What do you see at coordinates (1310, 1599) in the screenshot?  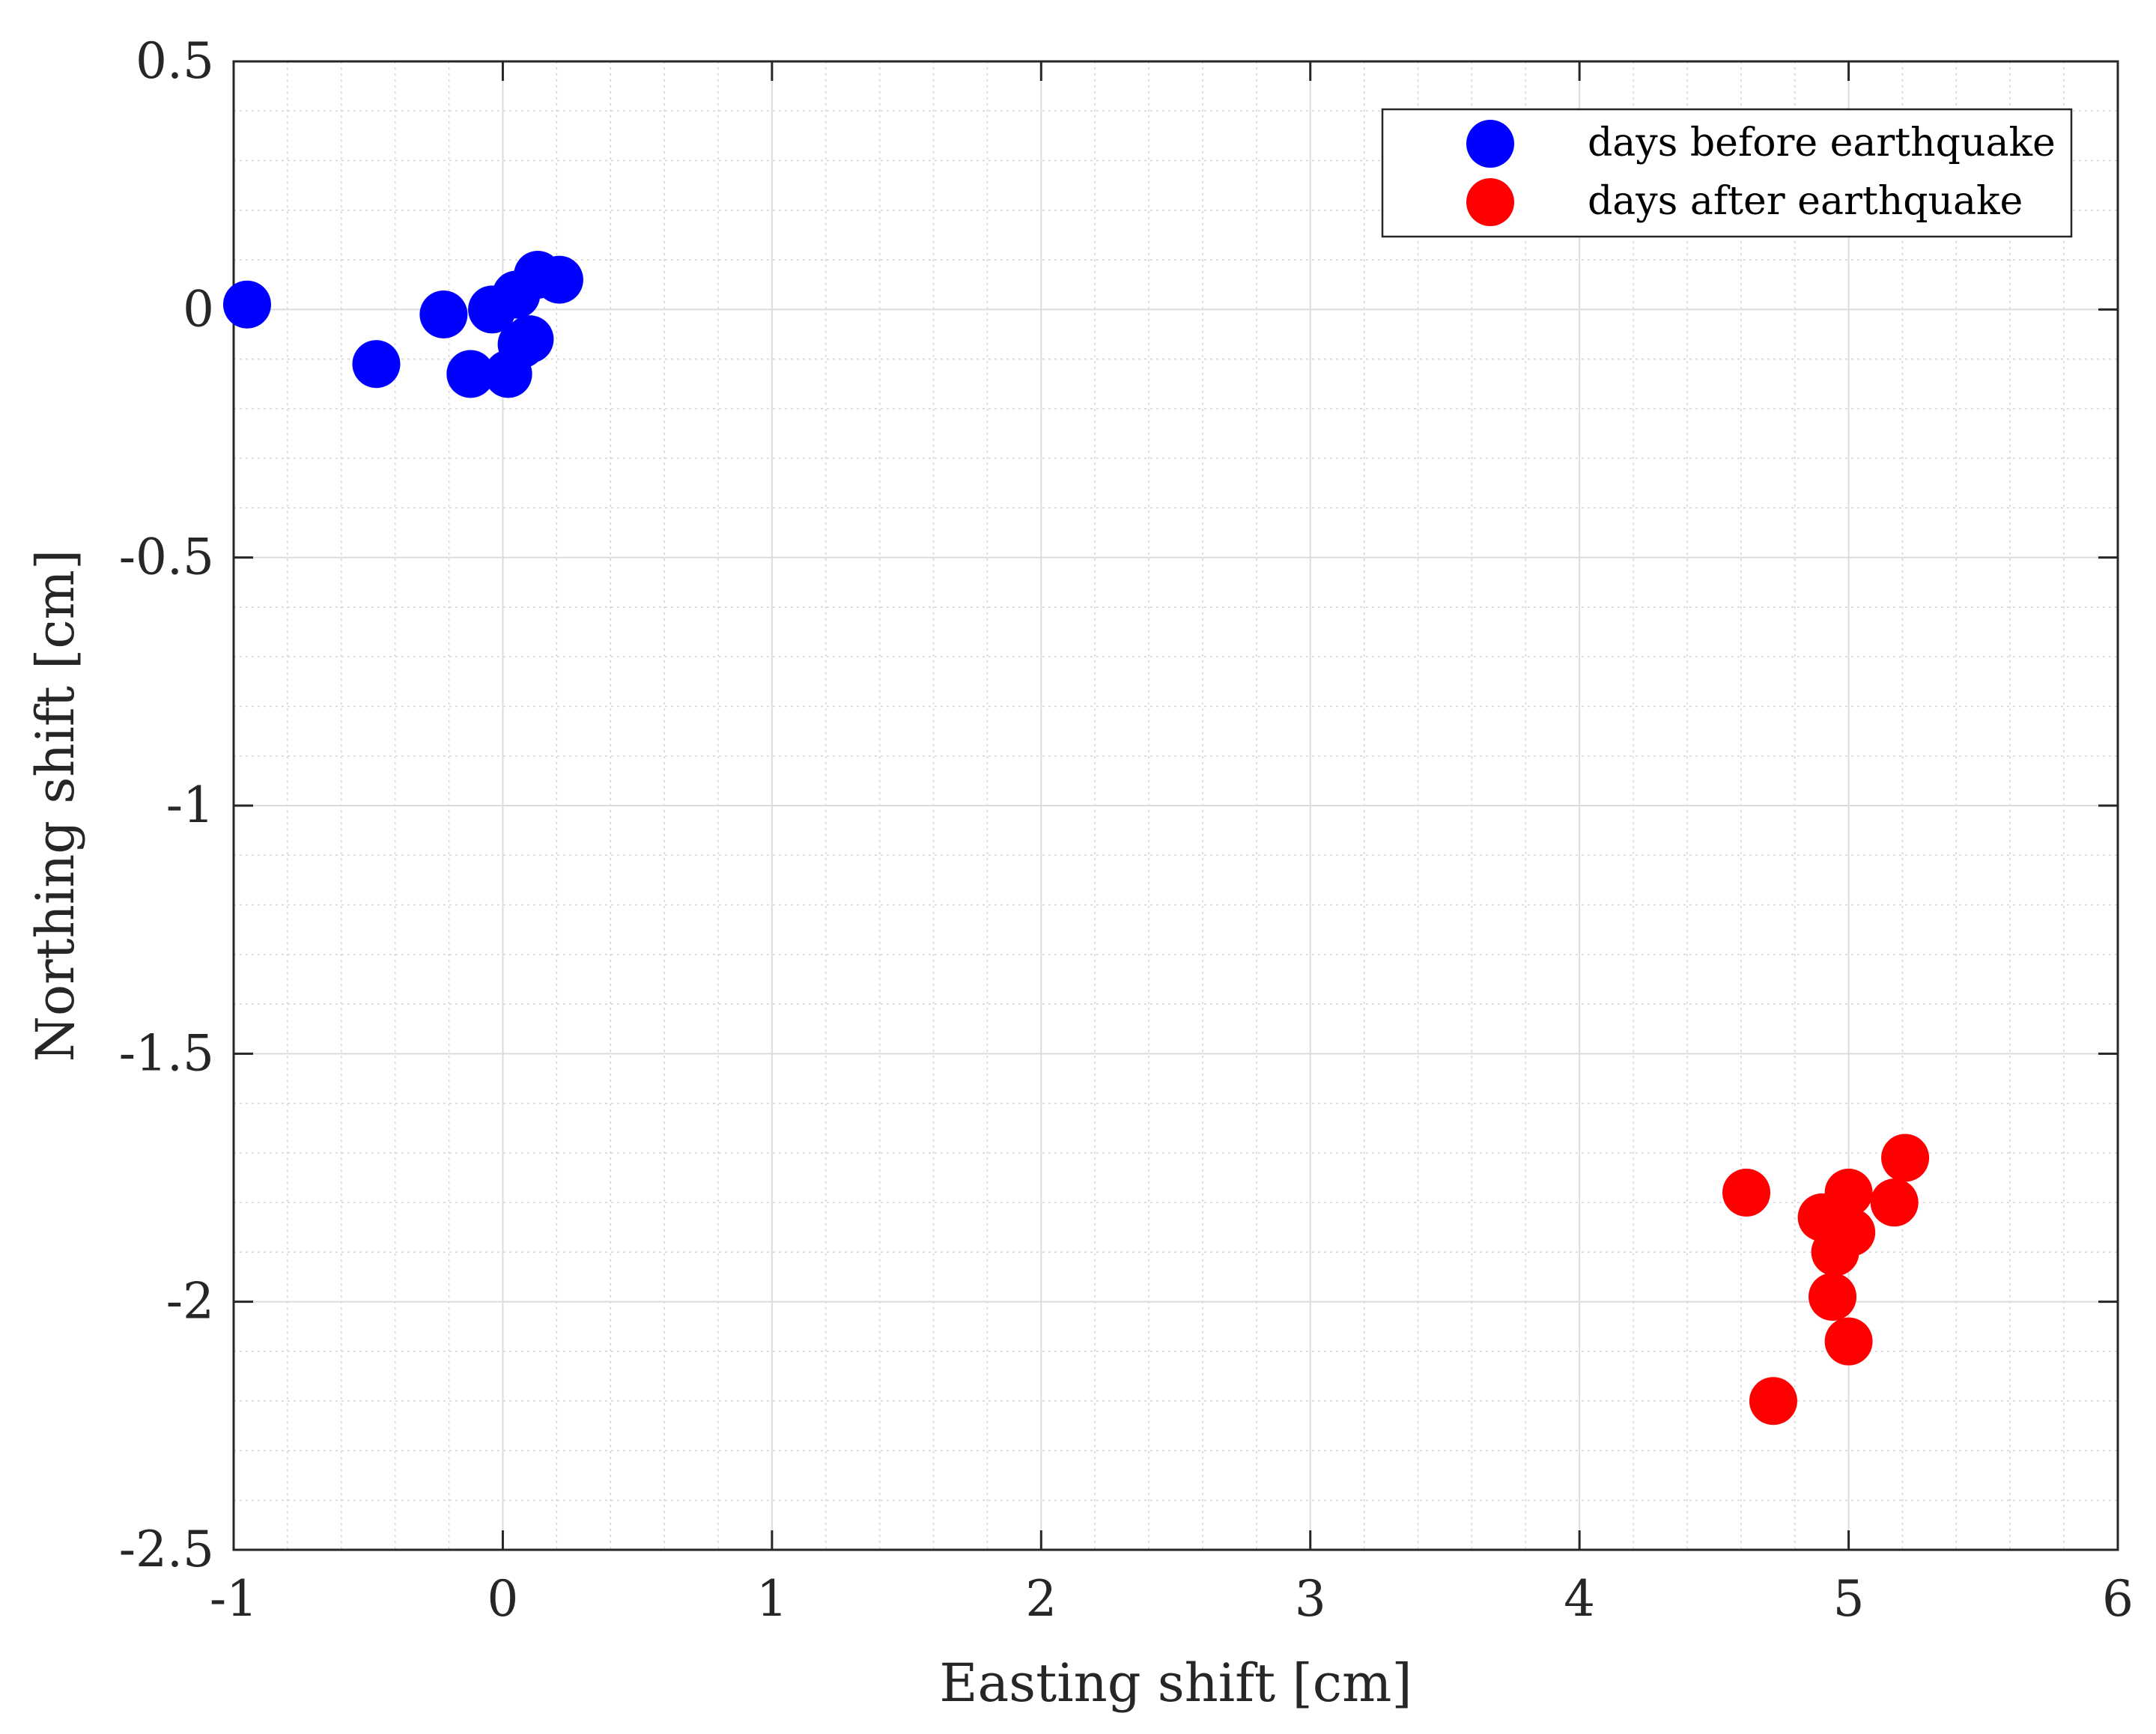 I see `x-tick-label: 3` at bounding box center [1310, 1599].